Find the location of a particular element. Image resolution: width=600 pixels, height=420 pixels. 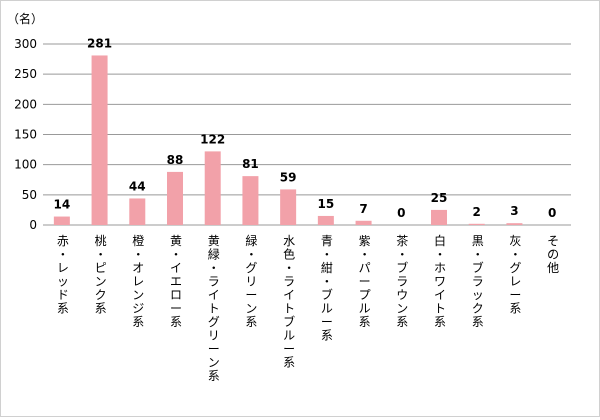

category-label: 黄・イエロー系 is located at coordinates (176, 281).